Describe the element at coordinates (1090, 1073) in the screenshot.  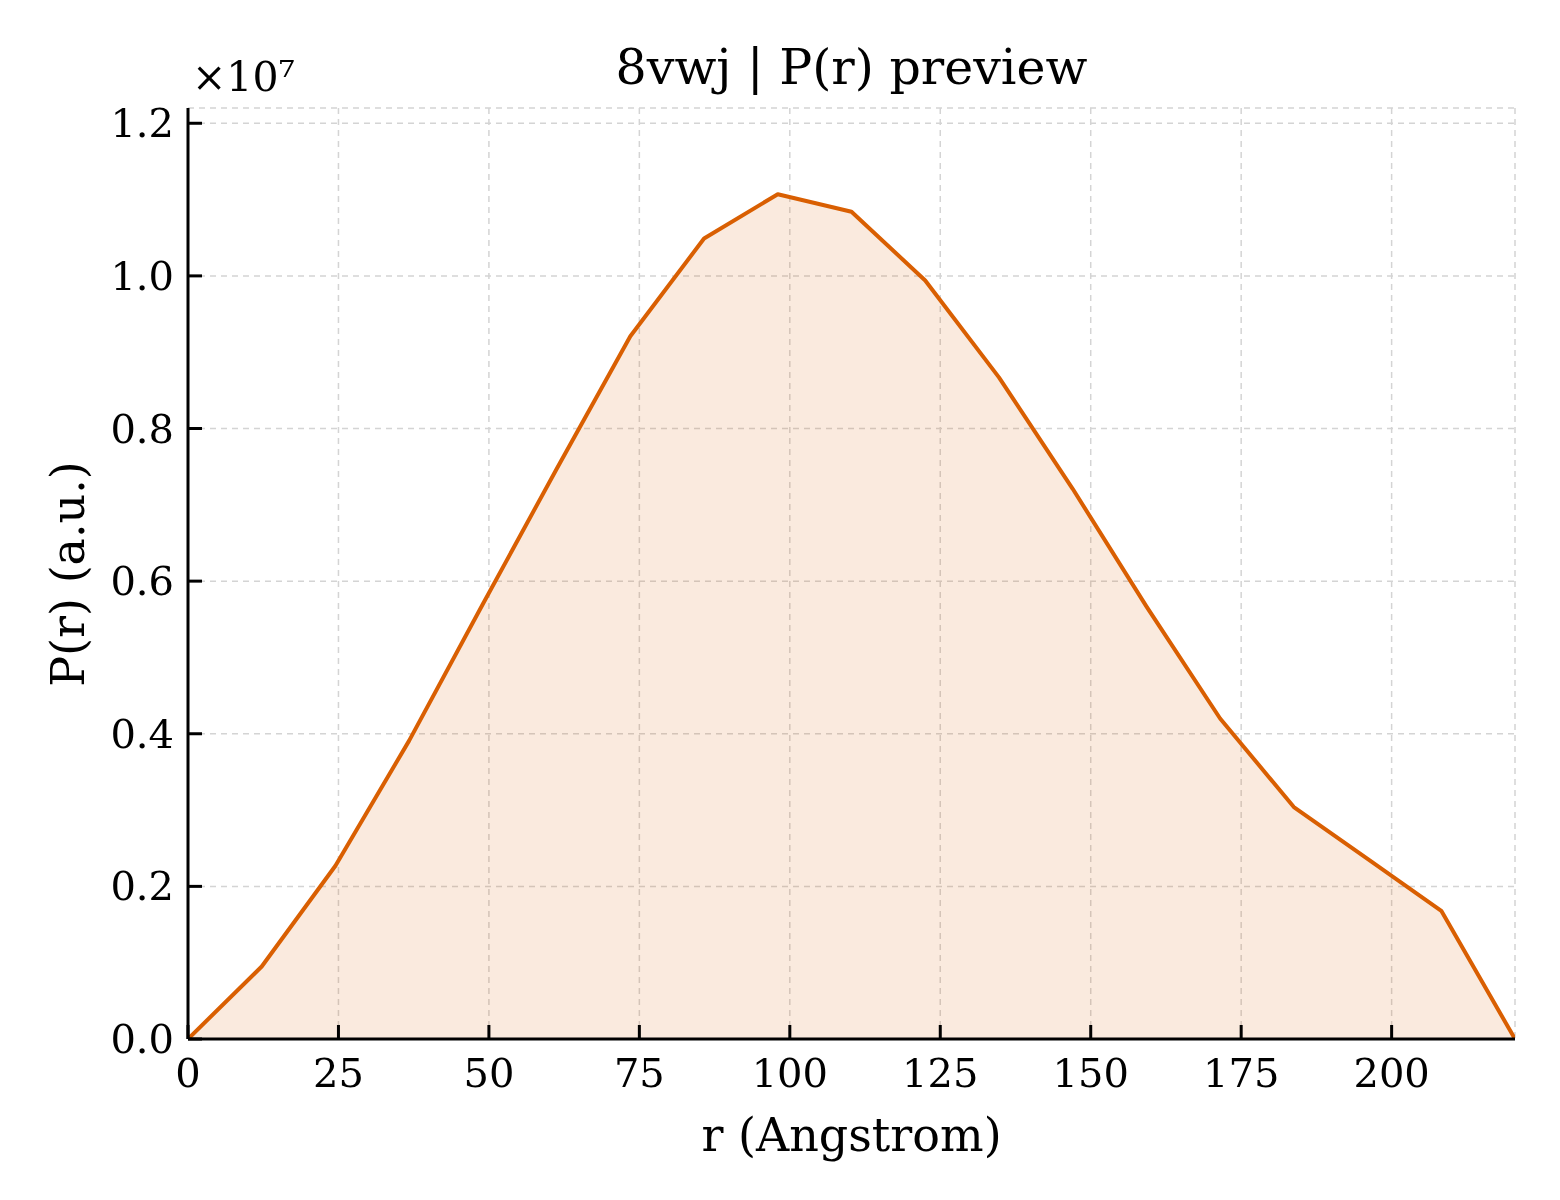
I see `x-tick-label: 150` at that location.